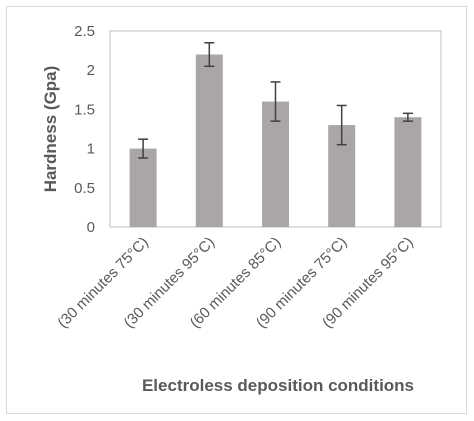 This screenshot has width=474, height=421. I want to click on y-tick-label: 1, so click(91, 149).